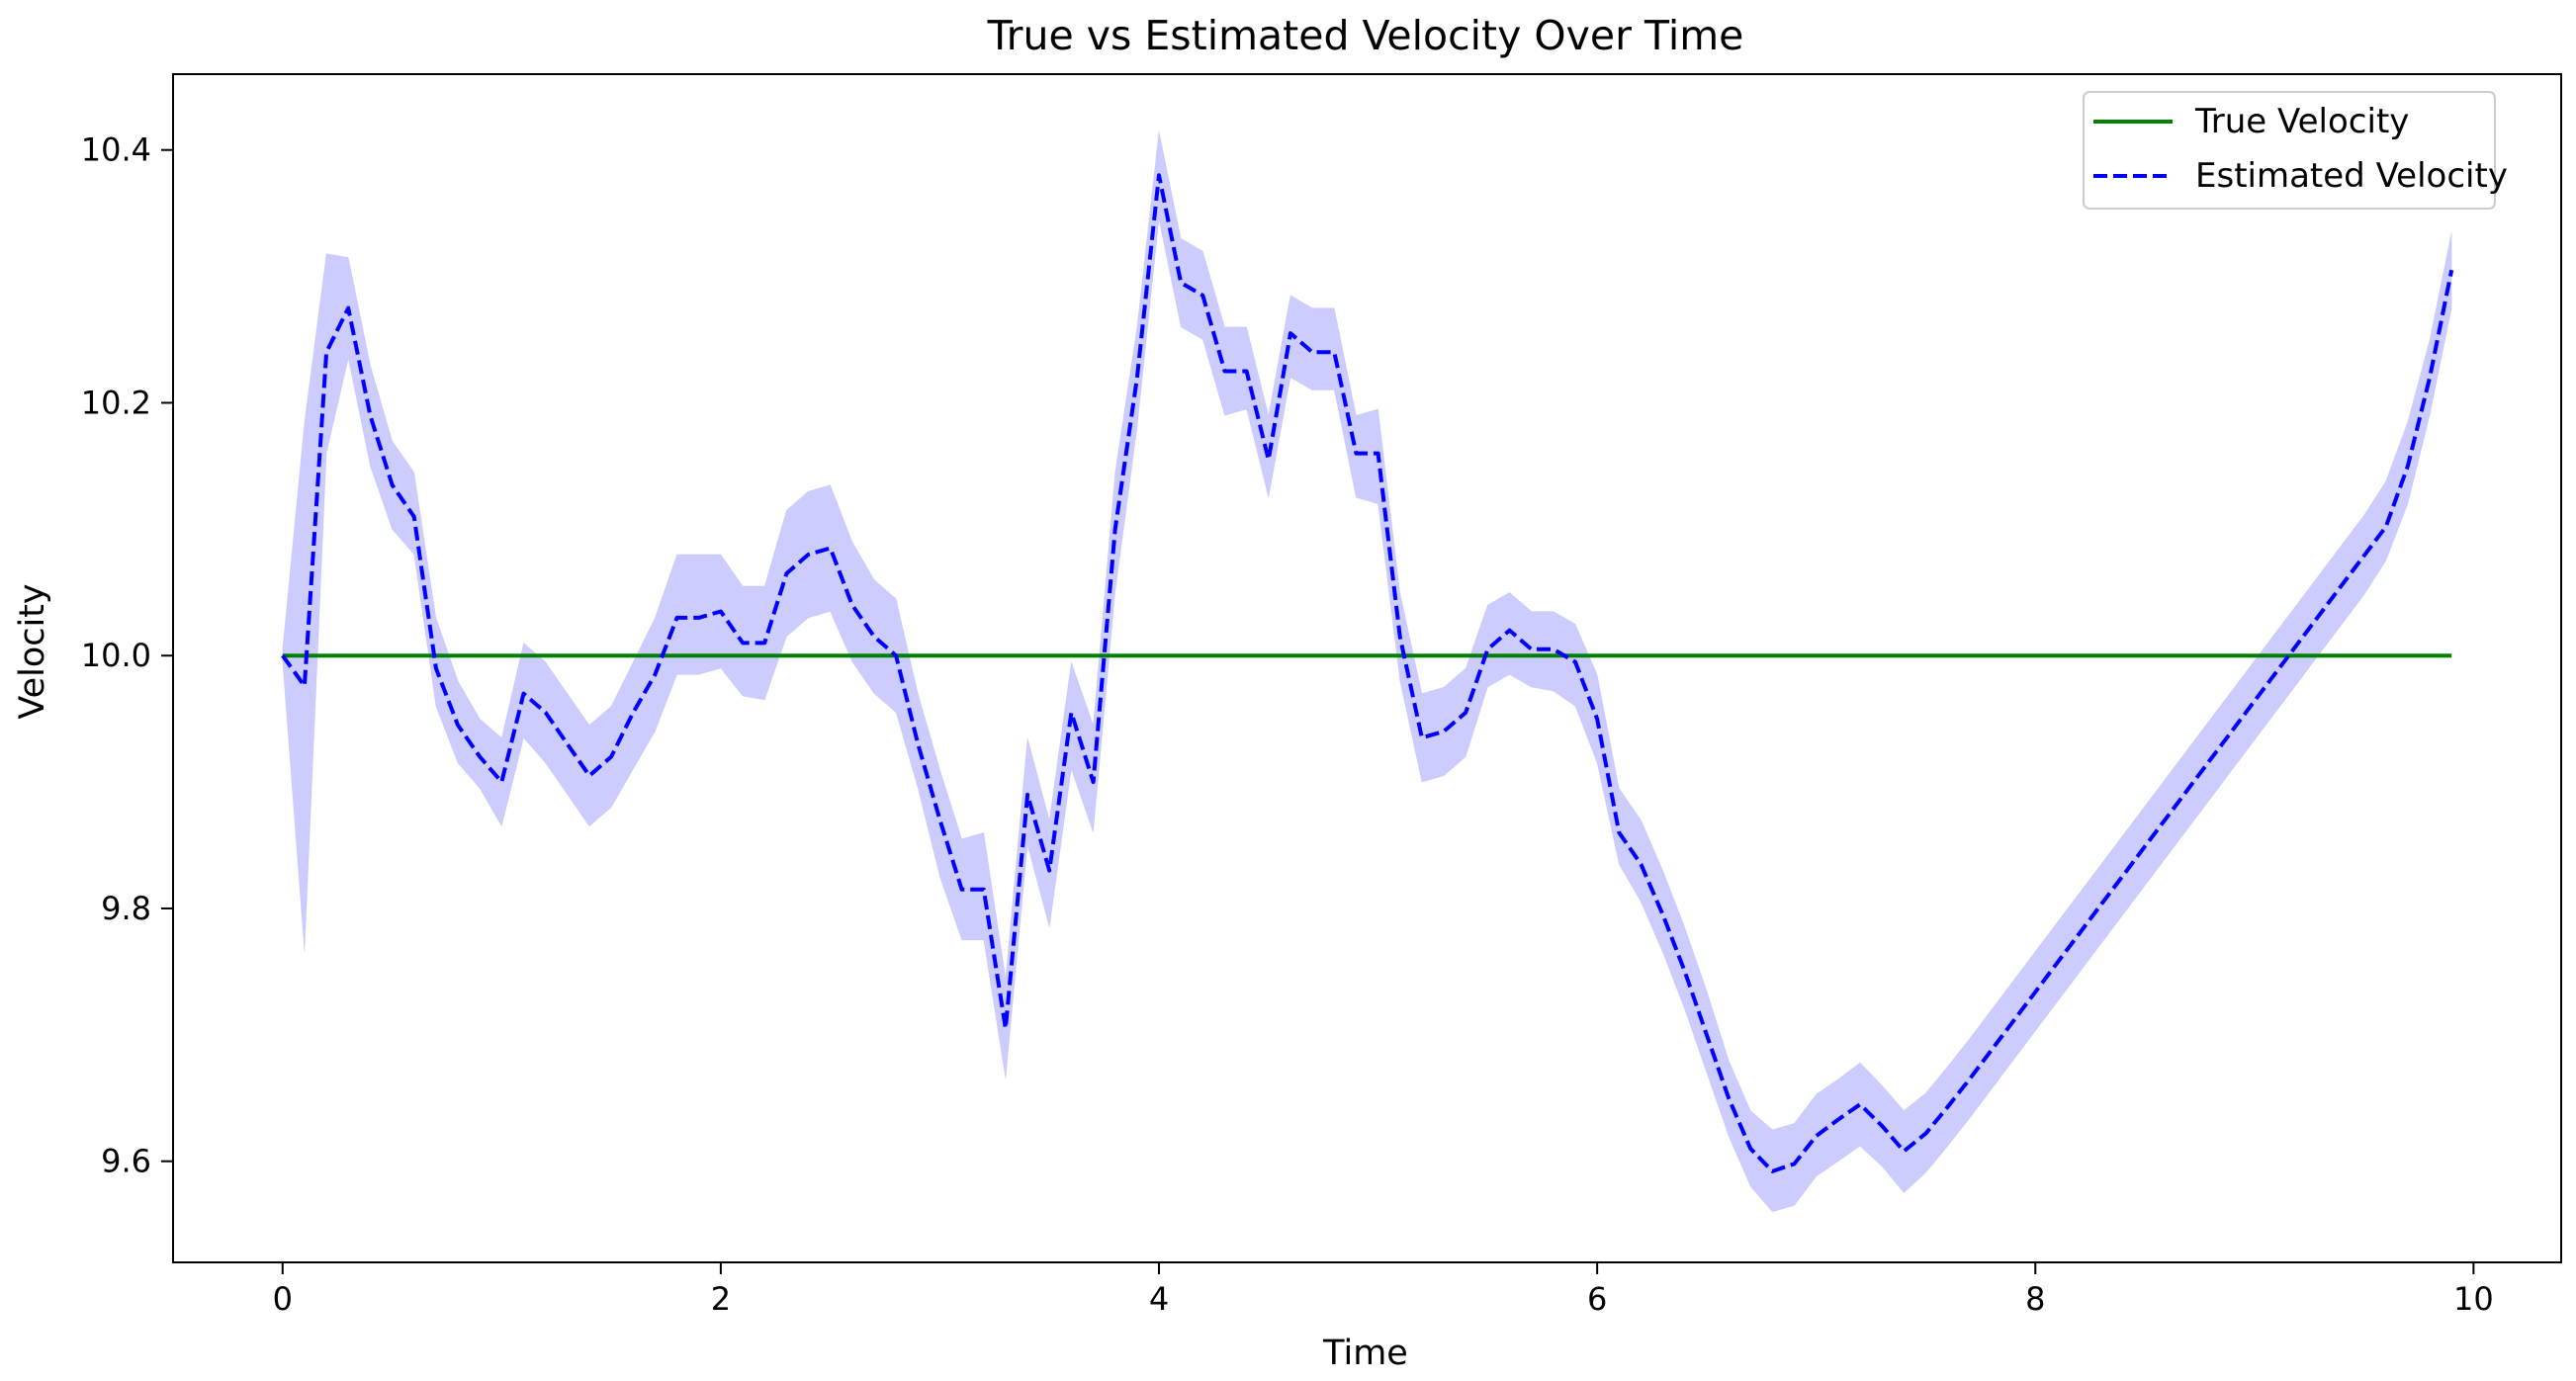 The image size is (2576, 1381). What do you see at coordinates (32, 651) in the screenshot?
I see `y-axis-label: Velocity` at bounding box center [32, 651].